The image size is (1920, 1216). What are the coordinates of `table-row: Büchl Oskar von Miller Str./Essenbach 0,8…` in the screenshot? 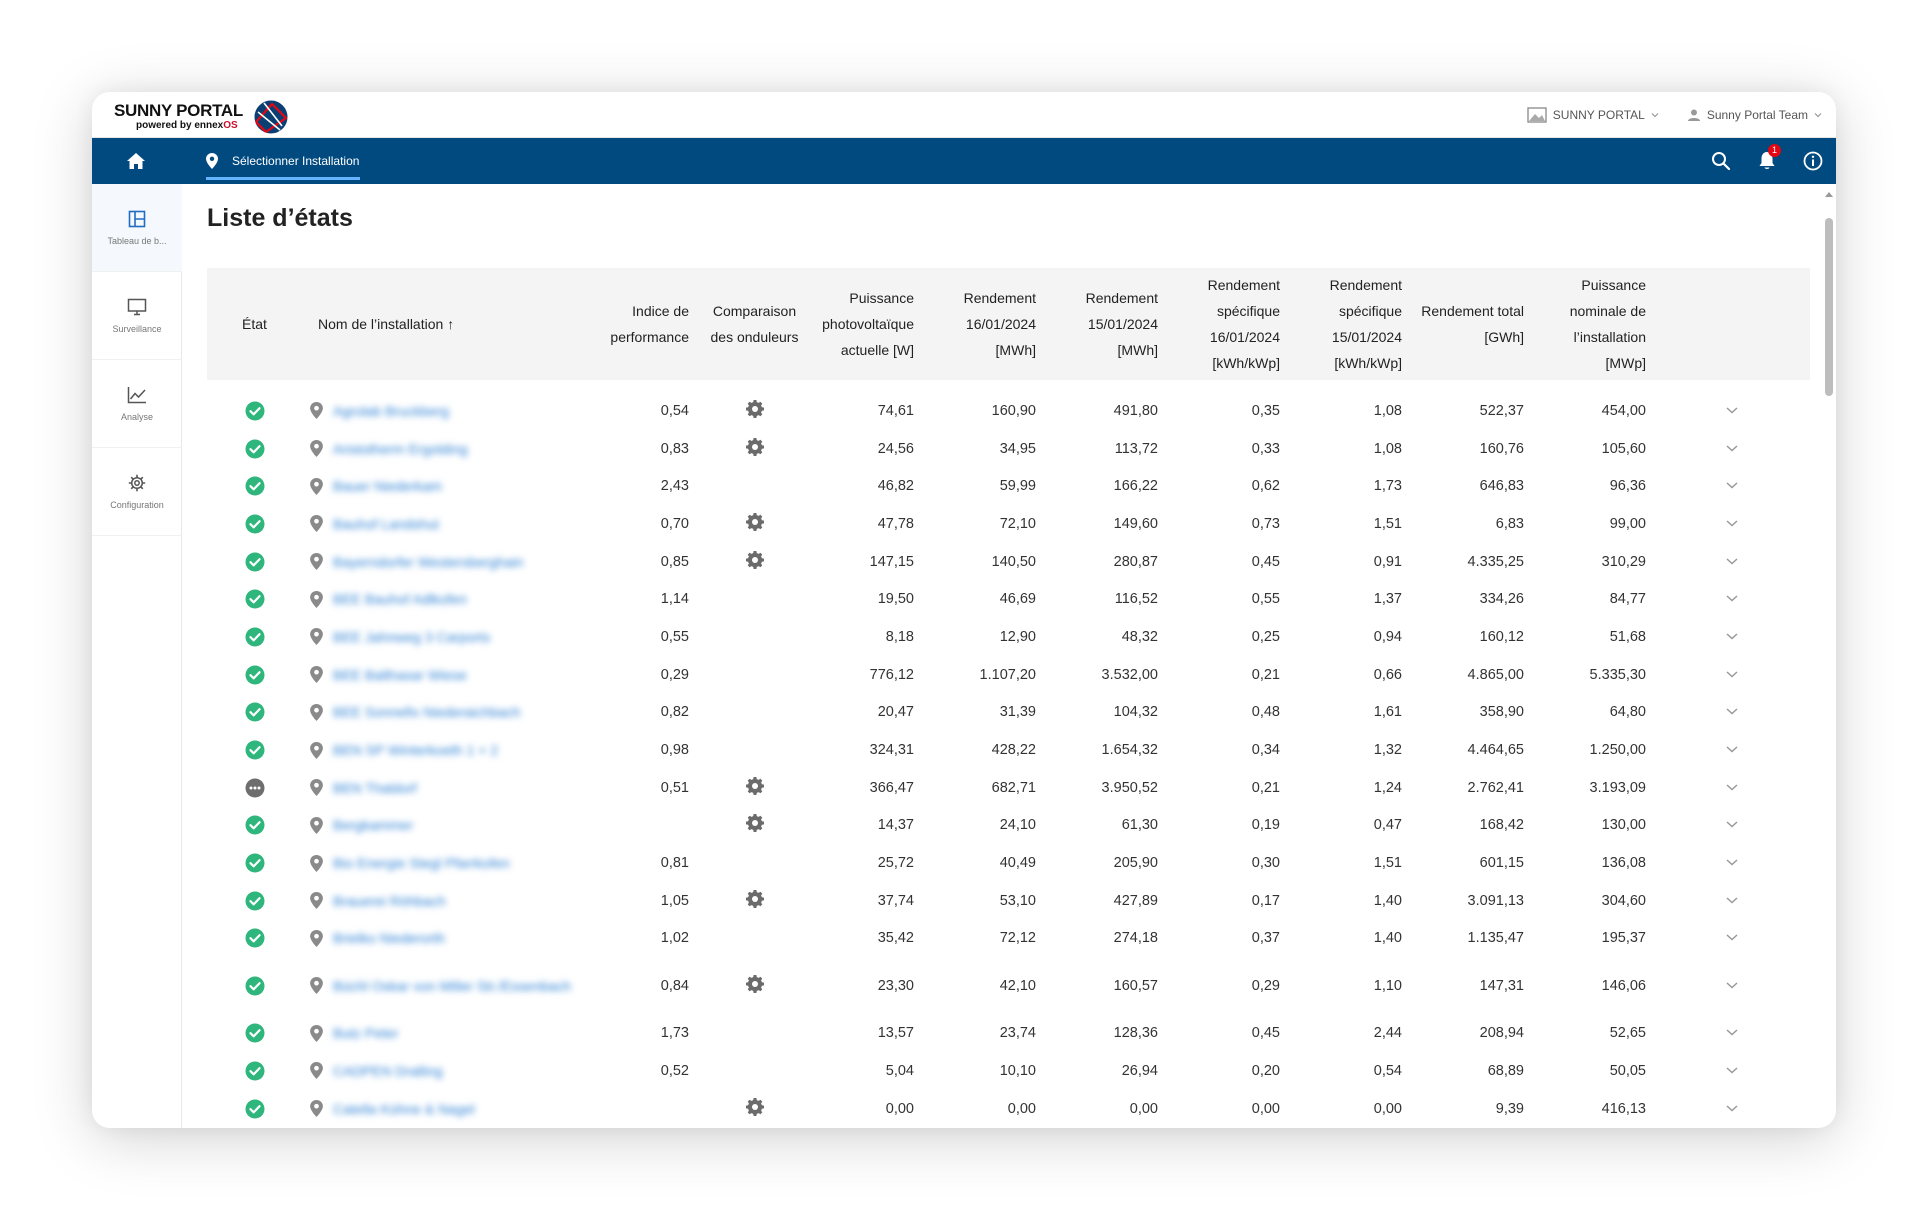 It's located at (1008, 985).